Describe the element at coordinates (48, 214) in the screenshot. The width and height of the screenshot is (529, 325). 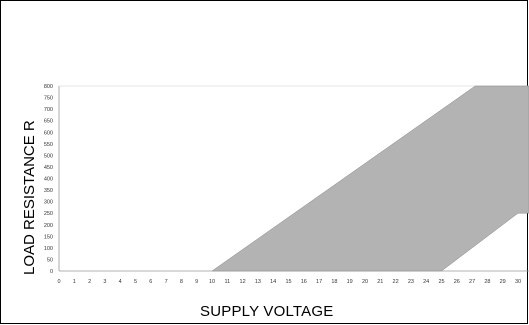
I see `y-tick-label: 250` at that location.